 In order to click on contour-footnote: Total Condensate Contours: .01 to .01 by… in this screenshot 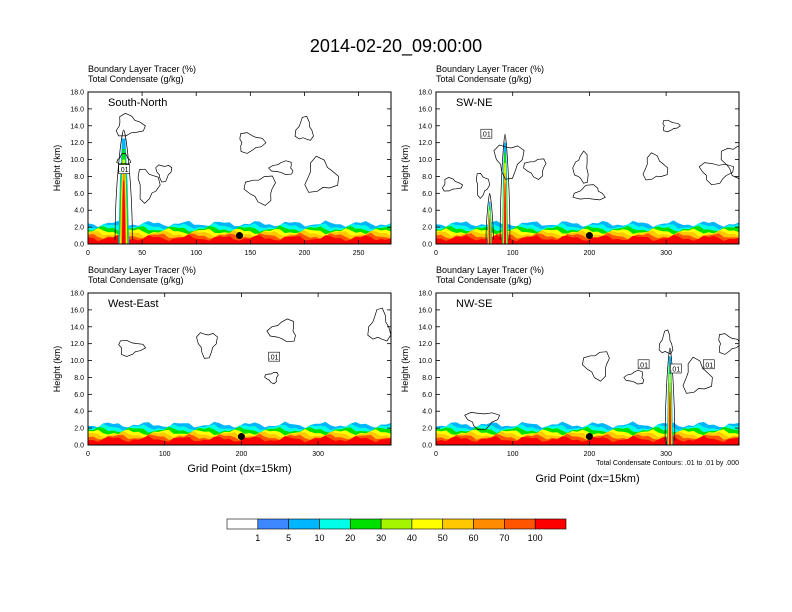, I will do `click(667, 463)`.